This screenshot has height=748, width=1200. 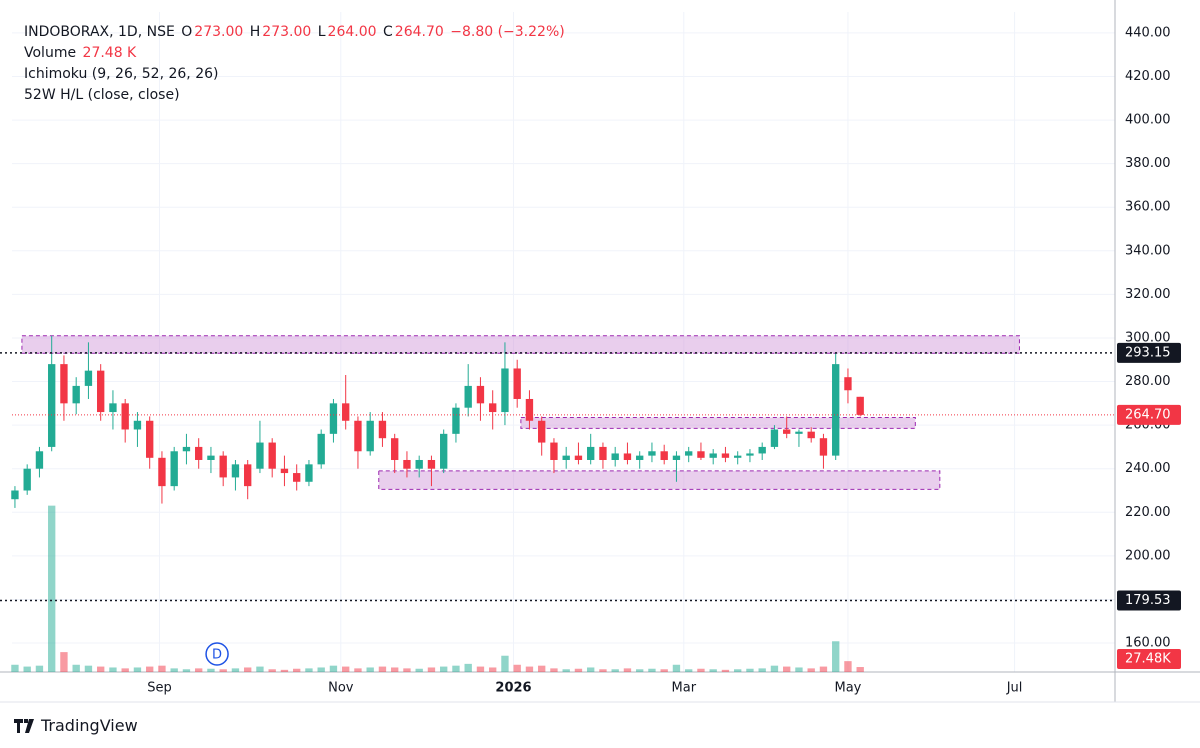 I want to click on price-label-bg, so click(x=1149, y=352).